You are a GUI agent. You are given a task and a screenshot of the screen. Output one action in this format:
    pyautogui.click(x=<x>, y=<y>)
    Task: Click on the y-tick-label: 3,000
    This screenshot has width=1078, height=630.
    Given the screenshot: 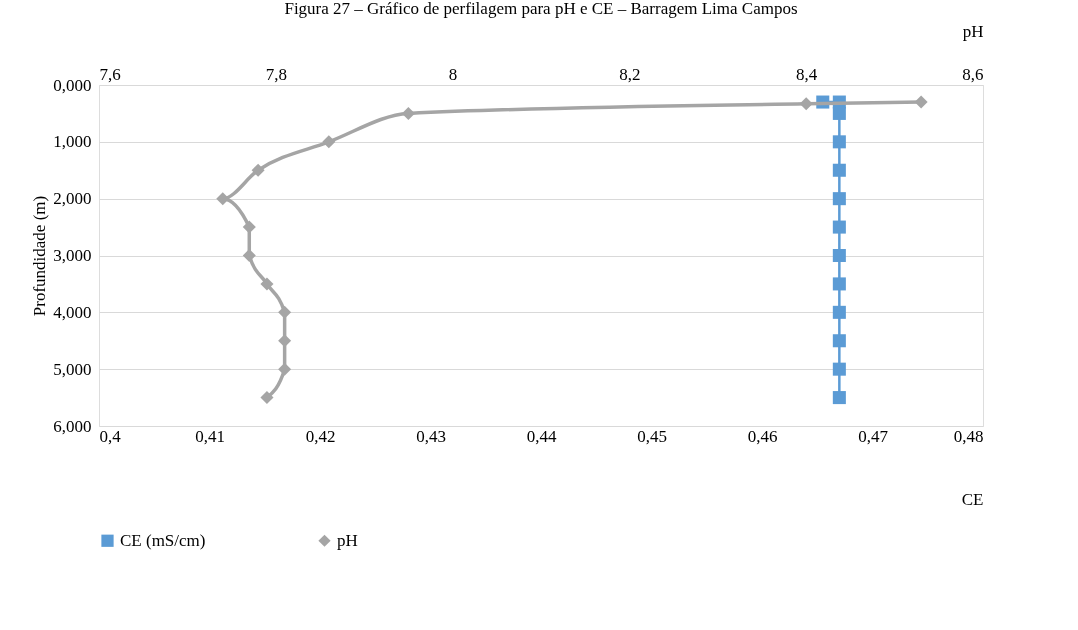 What is the action you would take?
    pyautogui.click(x=72, y=255)
    